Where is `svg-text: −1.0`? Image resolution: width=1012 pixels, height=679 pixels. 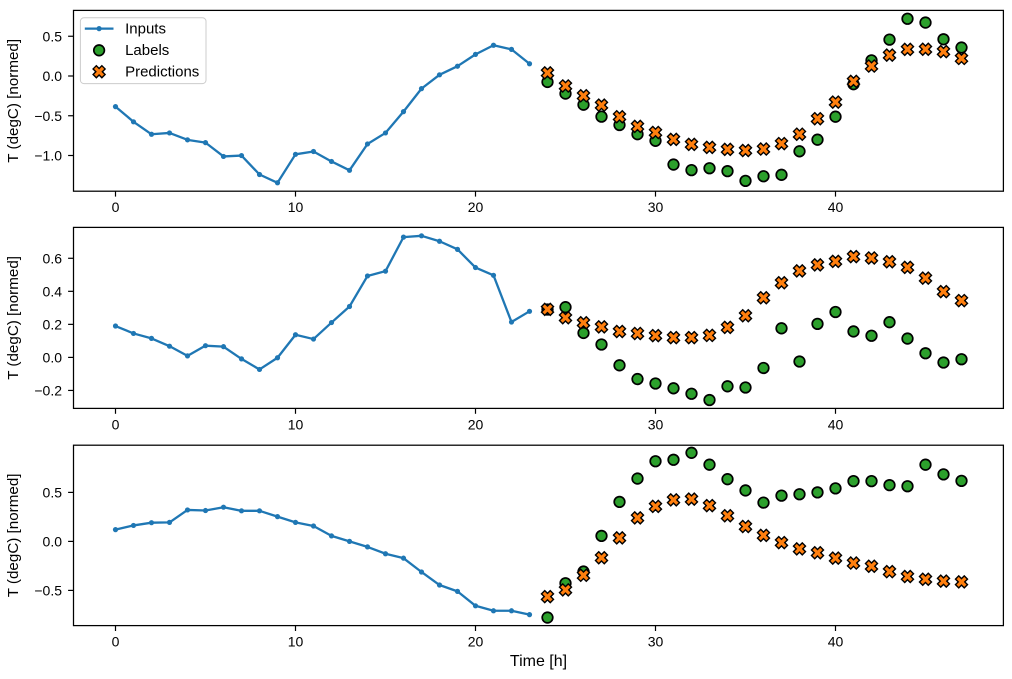 svg-text: −1.0 is located at coordinates (48, 156).